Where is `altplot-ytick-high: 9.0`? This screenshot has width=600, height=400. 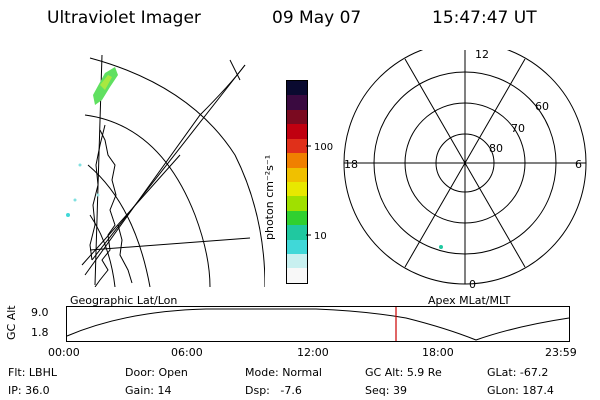 altplot-ytick-high: 9.0 is located at coordinates (40, 312).